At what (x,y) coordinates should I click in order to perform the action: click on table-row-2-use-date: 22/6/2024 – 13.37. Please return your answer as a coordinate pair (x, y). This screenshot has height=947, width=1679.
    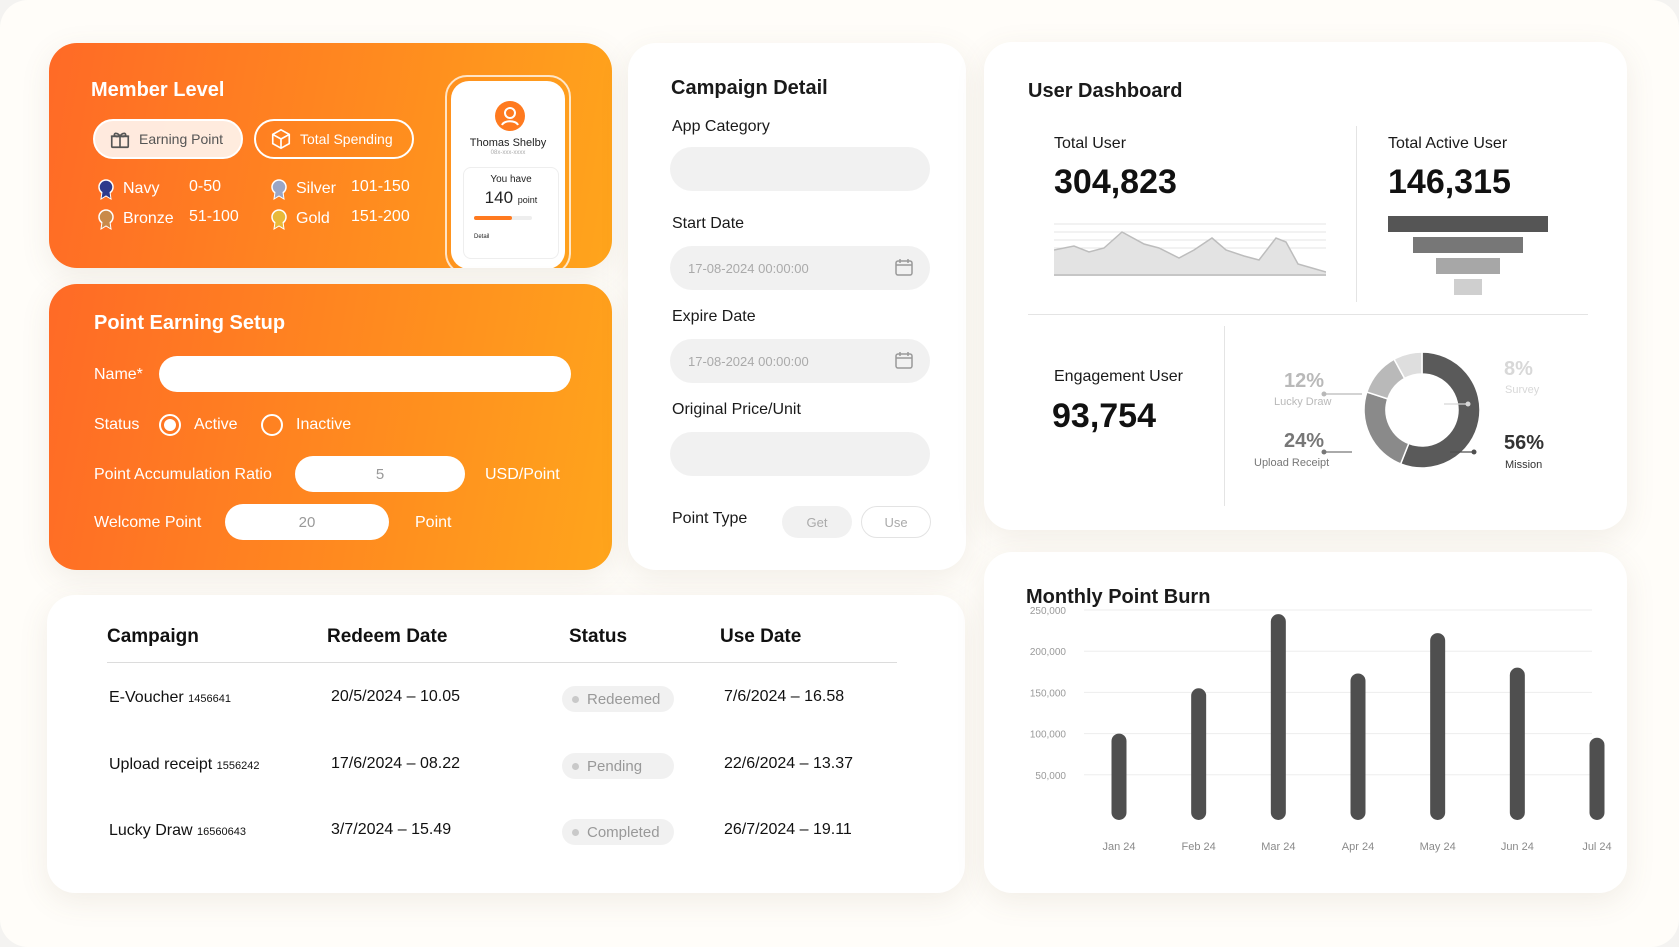
    Looking at the image, I should click on (789, 763).